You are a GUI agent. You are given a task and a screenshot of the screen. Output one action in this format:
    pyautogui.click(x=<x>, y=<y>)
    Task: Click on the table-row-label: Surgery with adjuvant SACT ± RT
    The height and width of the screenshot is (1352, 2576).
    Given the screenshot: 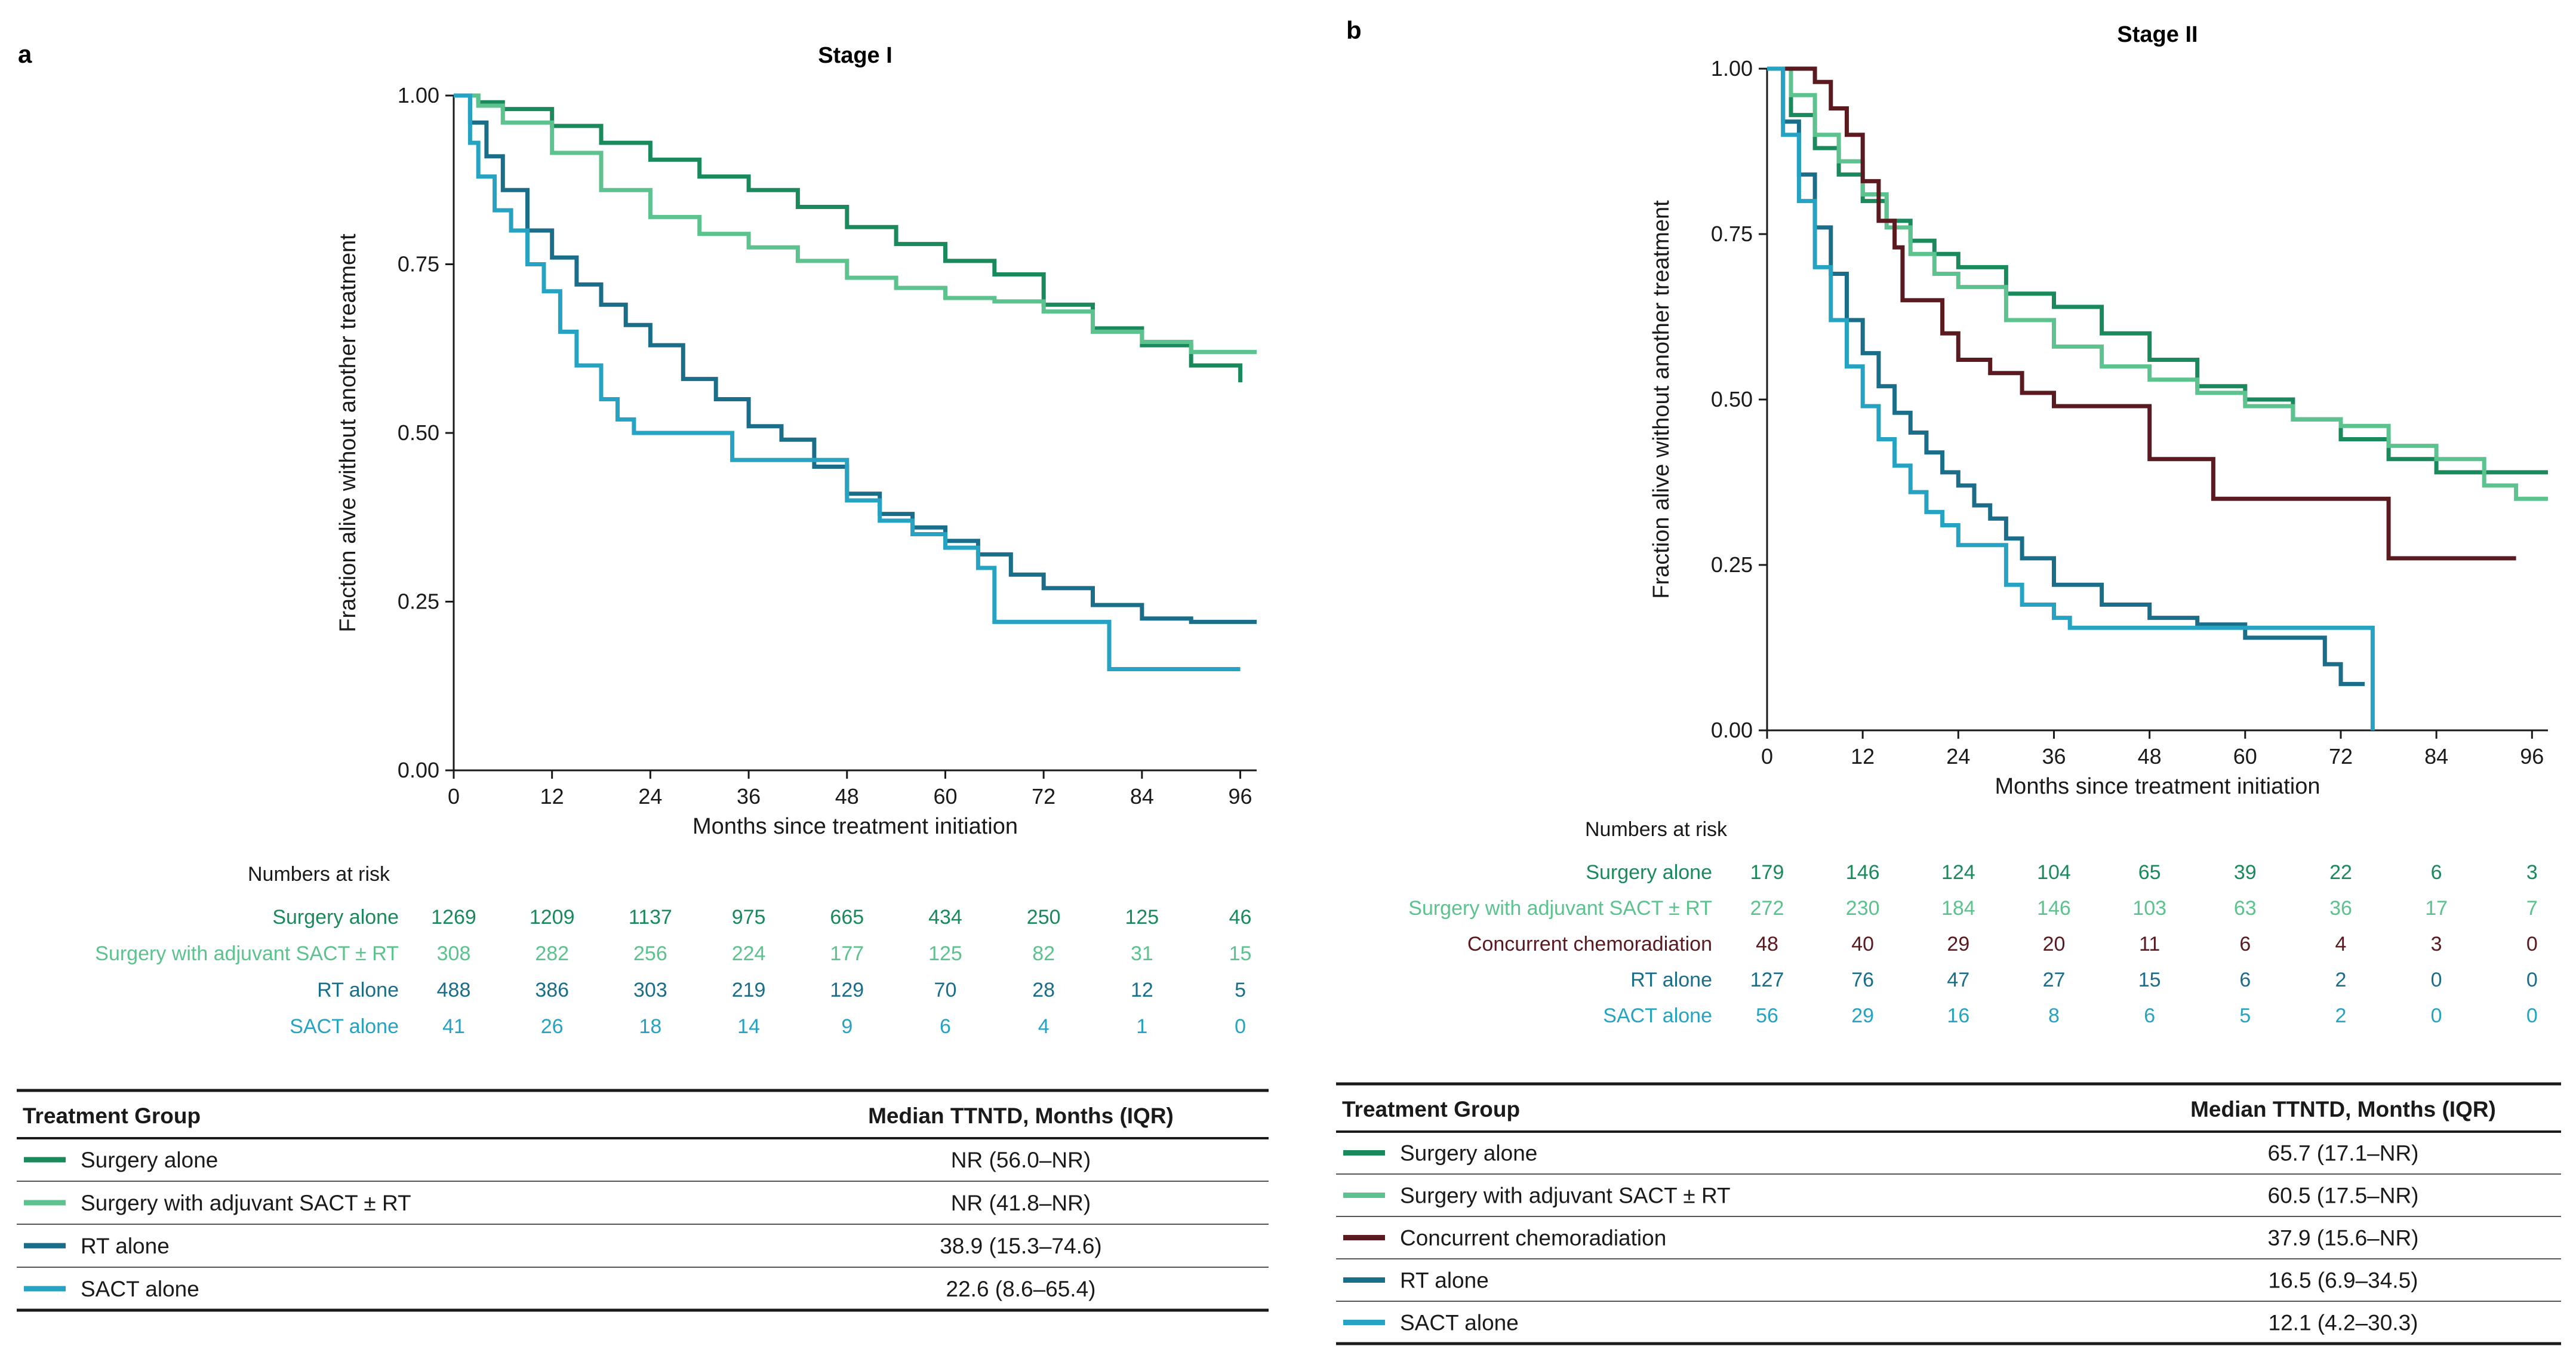 What is the action you would take?
    pyautogui.click(x=246, y=1203)
    